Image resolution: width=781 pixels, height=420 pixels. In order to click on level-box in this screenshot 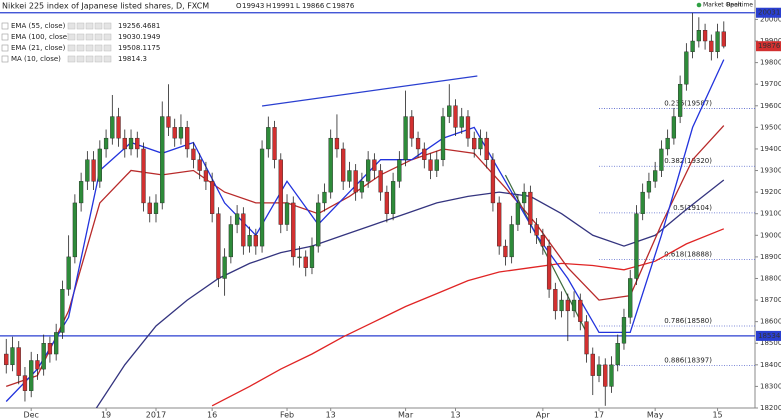, I will do `click(768, 12)`.